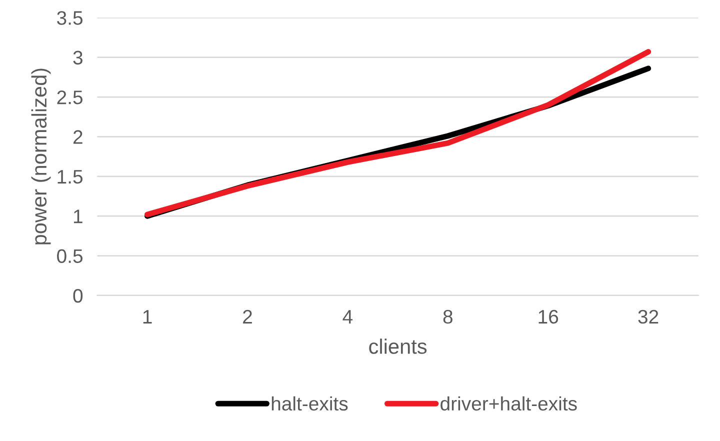 This screenshot has height=441, width=720. What do you see at coordinates (78, 295) in the screenshot?
I see `y-tick-label: 0` at bounding box center [78, 295].